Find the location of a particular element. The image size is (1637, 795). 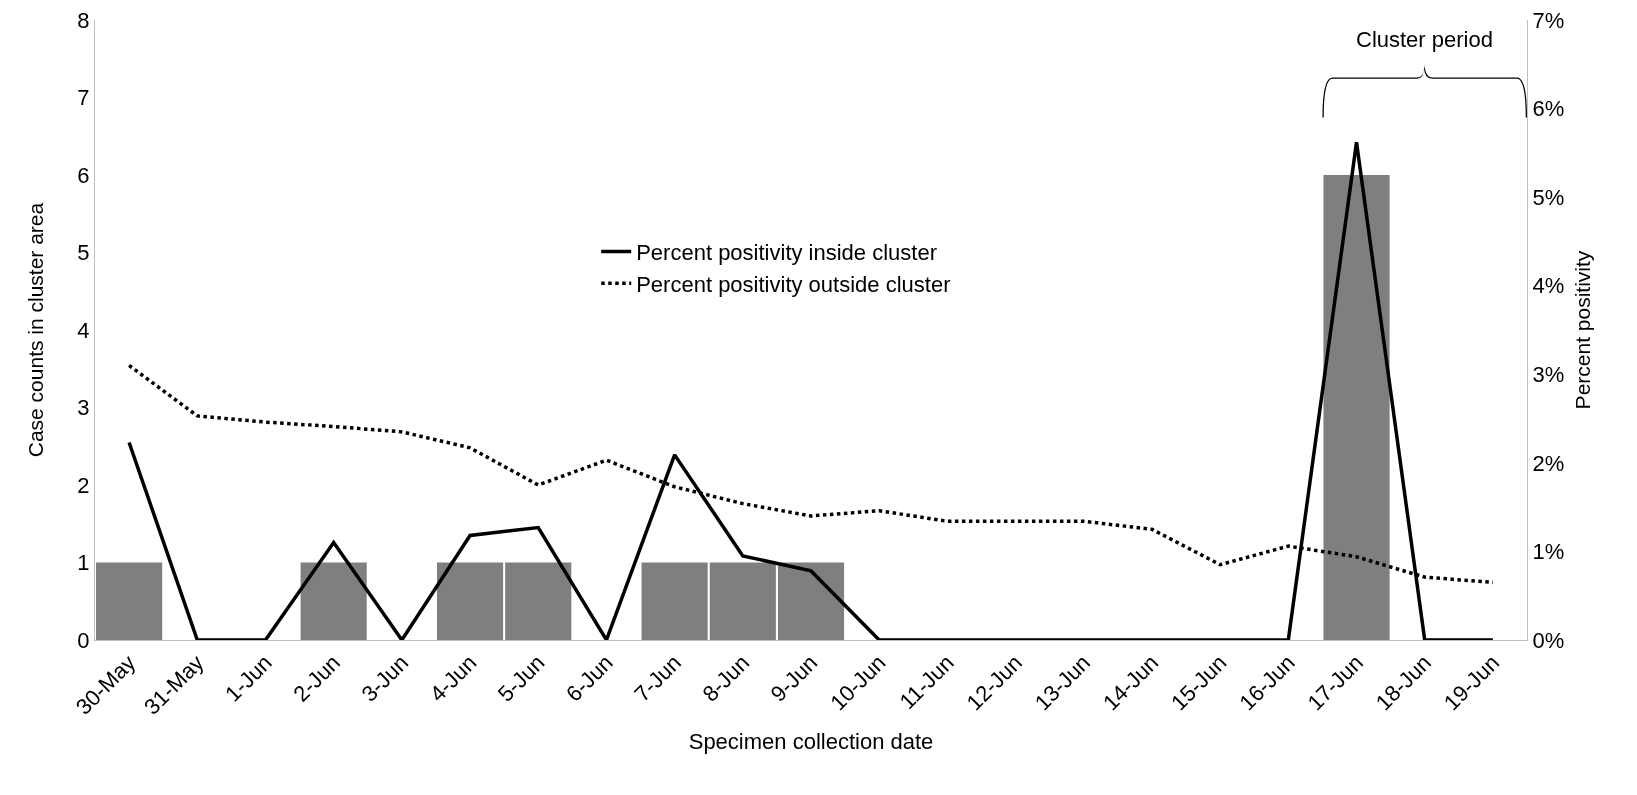

y2-tick-label: 4% is located at coordinates (1548, 286).